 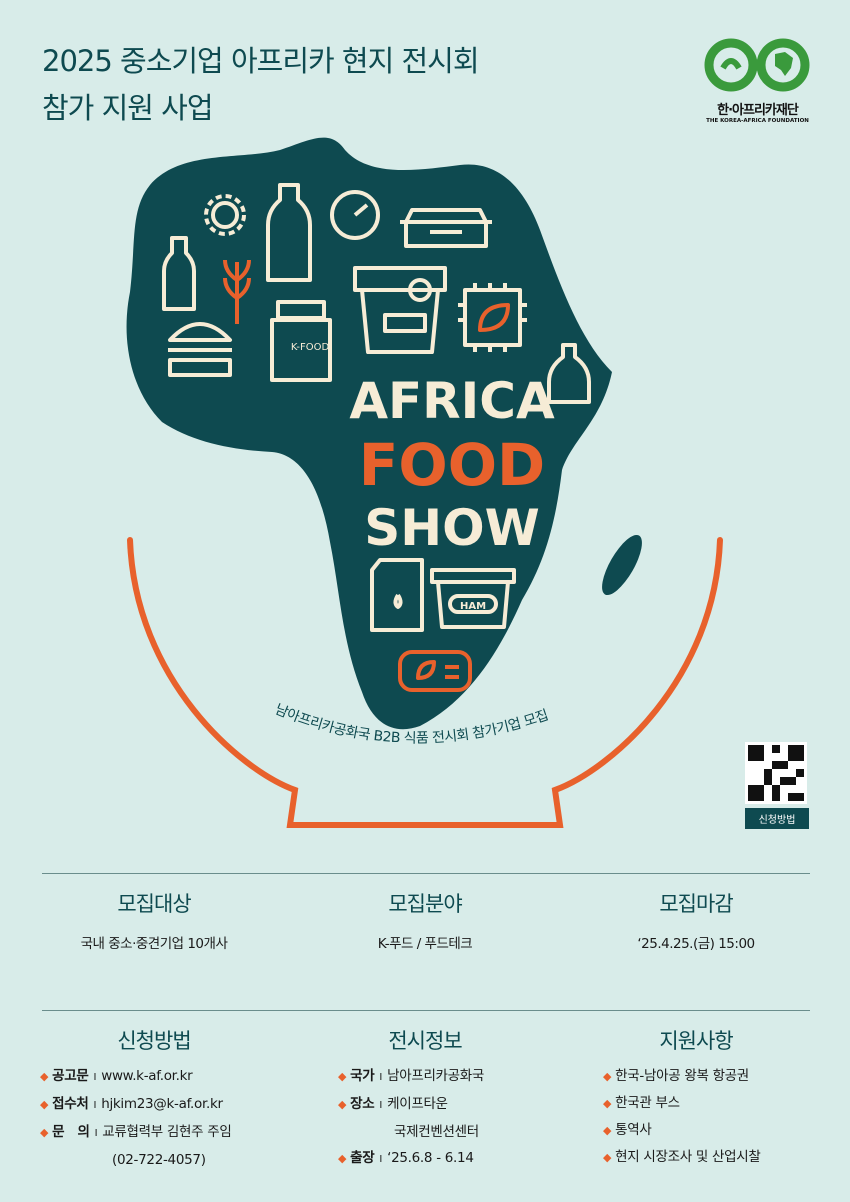 What do you see at coordinates (473, 598) in the screenshot?
I see `ham-tub-icon` at bounding box center [473, 598].